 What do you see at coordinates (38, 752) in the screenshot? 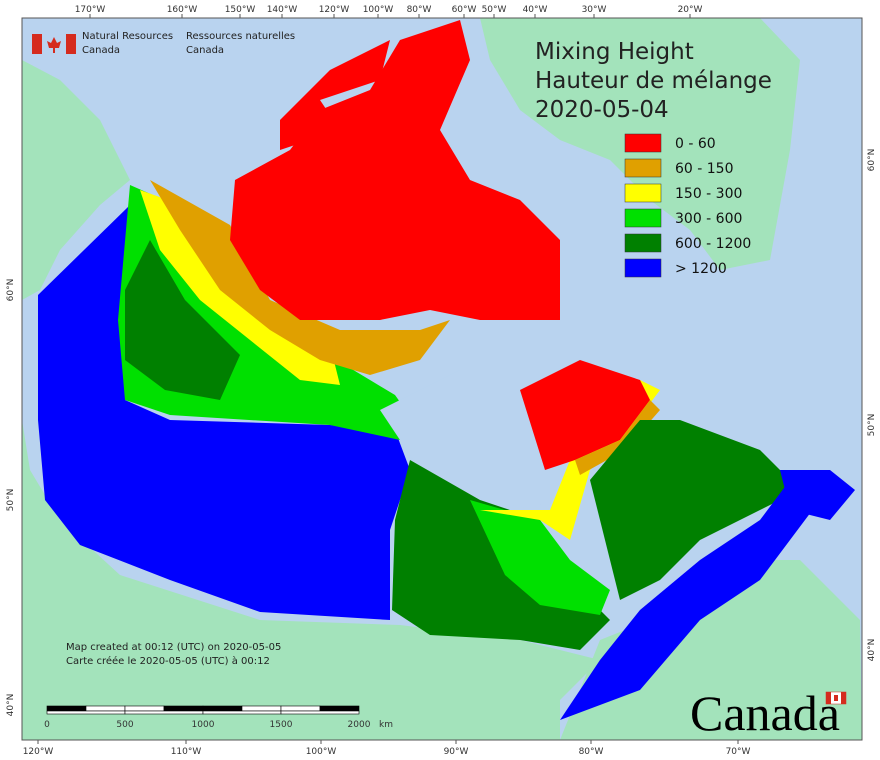
I see `bottom-tick-label: 120°W` at bounding box center [38, 752].